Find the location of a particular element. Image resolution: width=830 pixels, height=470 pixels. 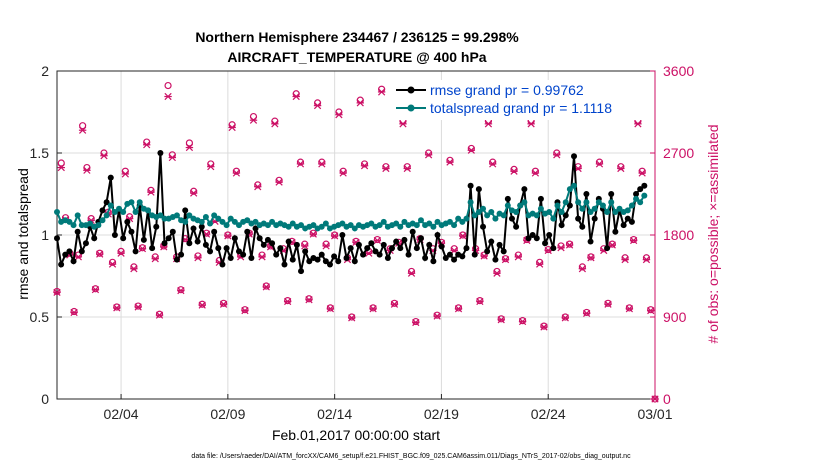

y-tick-label: 0 is located at coordinates (45, 399).